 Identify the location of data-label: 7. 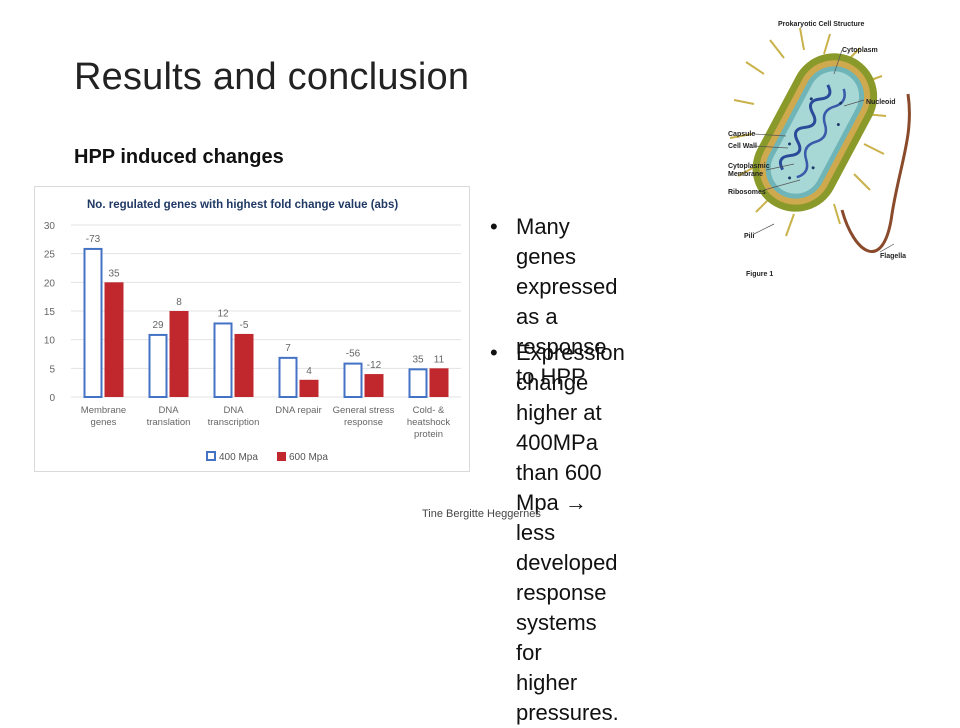
(288, 348).